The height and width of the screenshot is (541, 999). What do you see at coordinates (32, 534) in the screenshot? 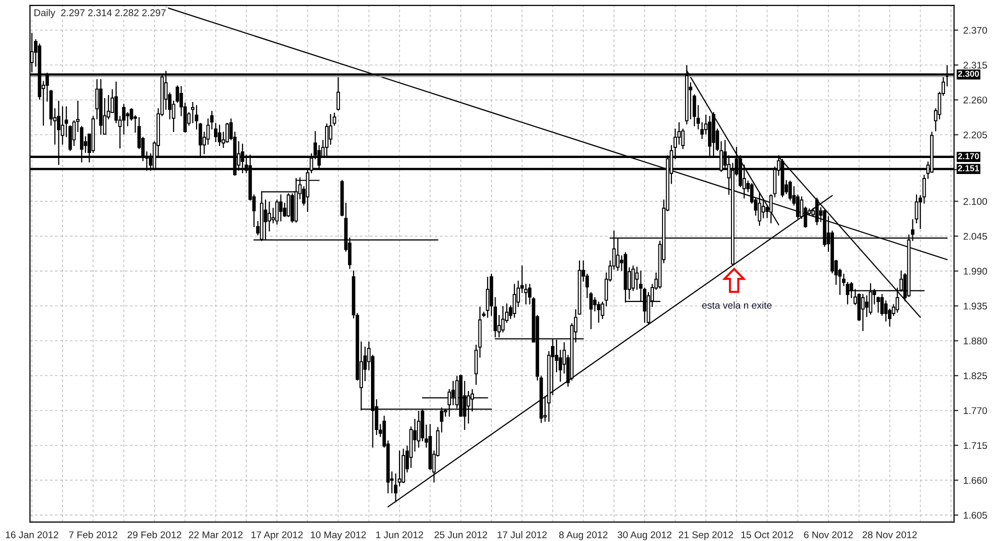
I see `x-tick-label: 16 Jan 2012` at bounding box center [32, 534].